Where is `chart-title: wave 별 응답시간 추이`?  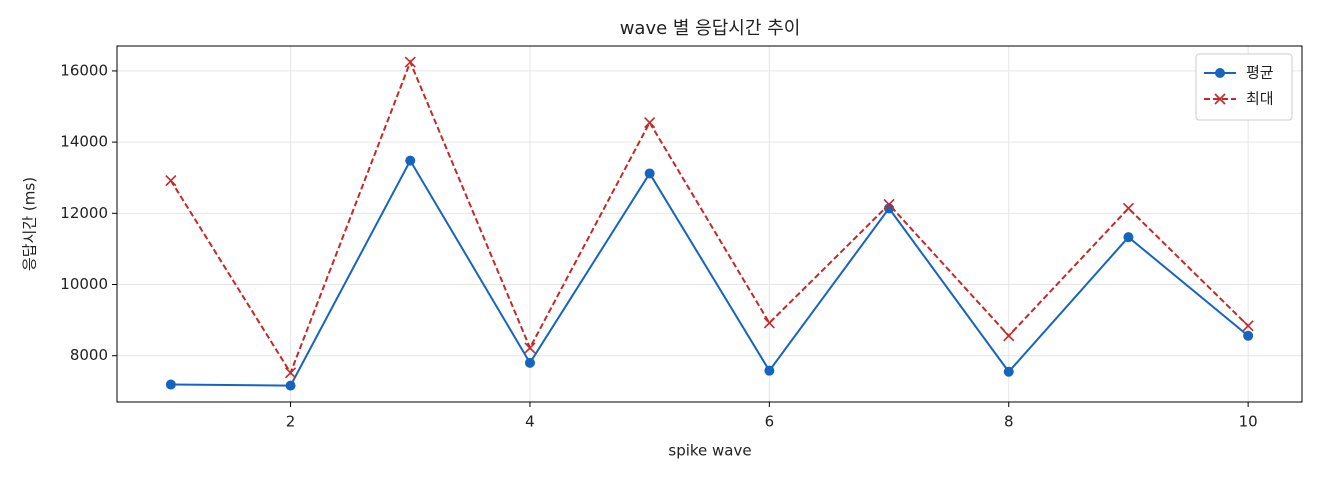 chart-title: wave 별 응답시간 추이 is located at coordinates (710, 28).